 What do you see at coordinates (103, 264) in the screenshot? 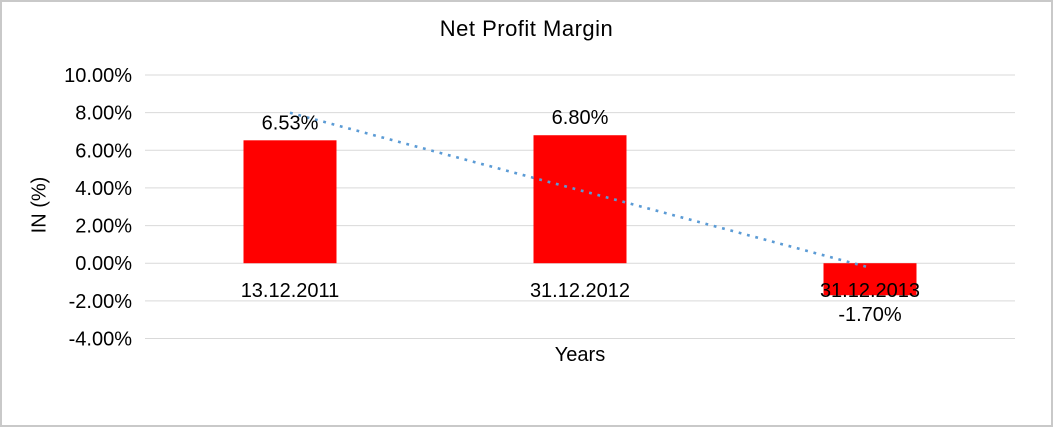
I see `y-tick-label: 0.00%` at bounding box center [103, 264].